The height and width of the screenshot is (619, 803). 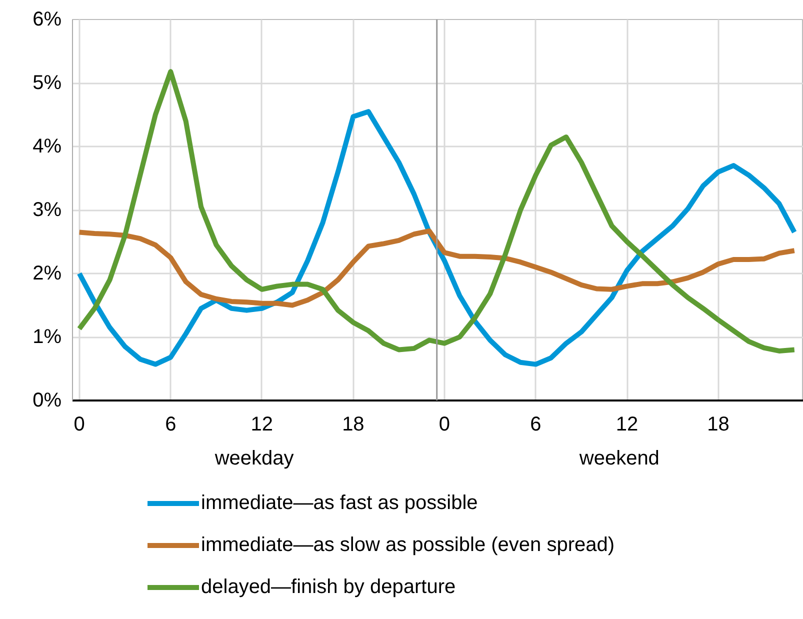 What do you see at coordinates (47, 401) in the screenshot?
I see `y-tick-label: 0%` at bounding box center [47, 401].